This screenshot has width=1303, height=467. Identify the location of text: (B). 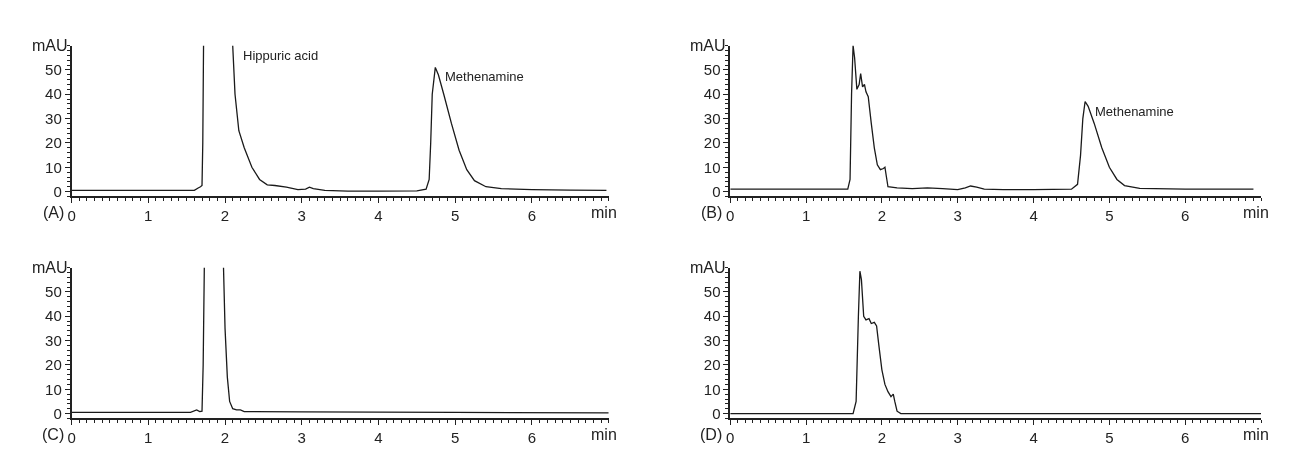
(712, 212).